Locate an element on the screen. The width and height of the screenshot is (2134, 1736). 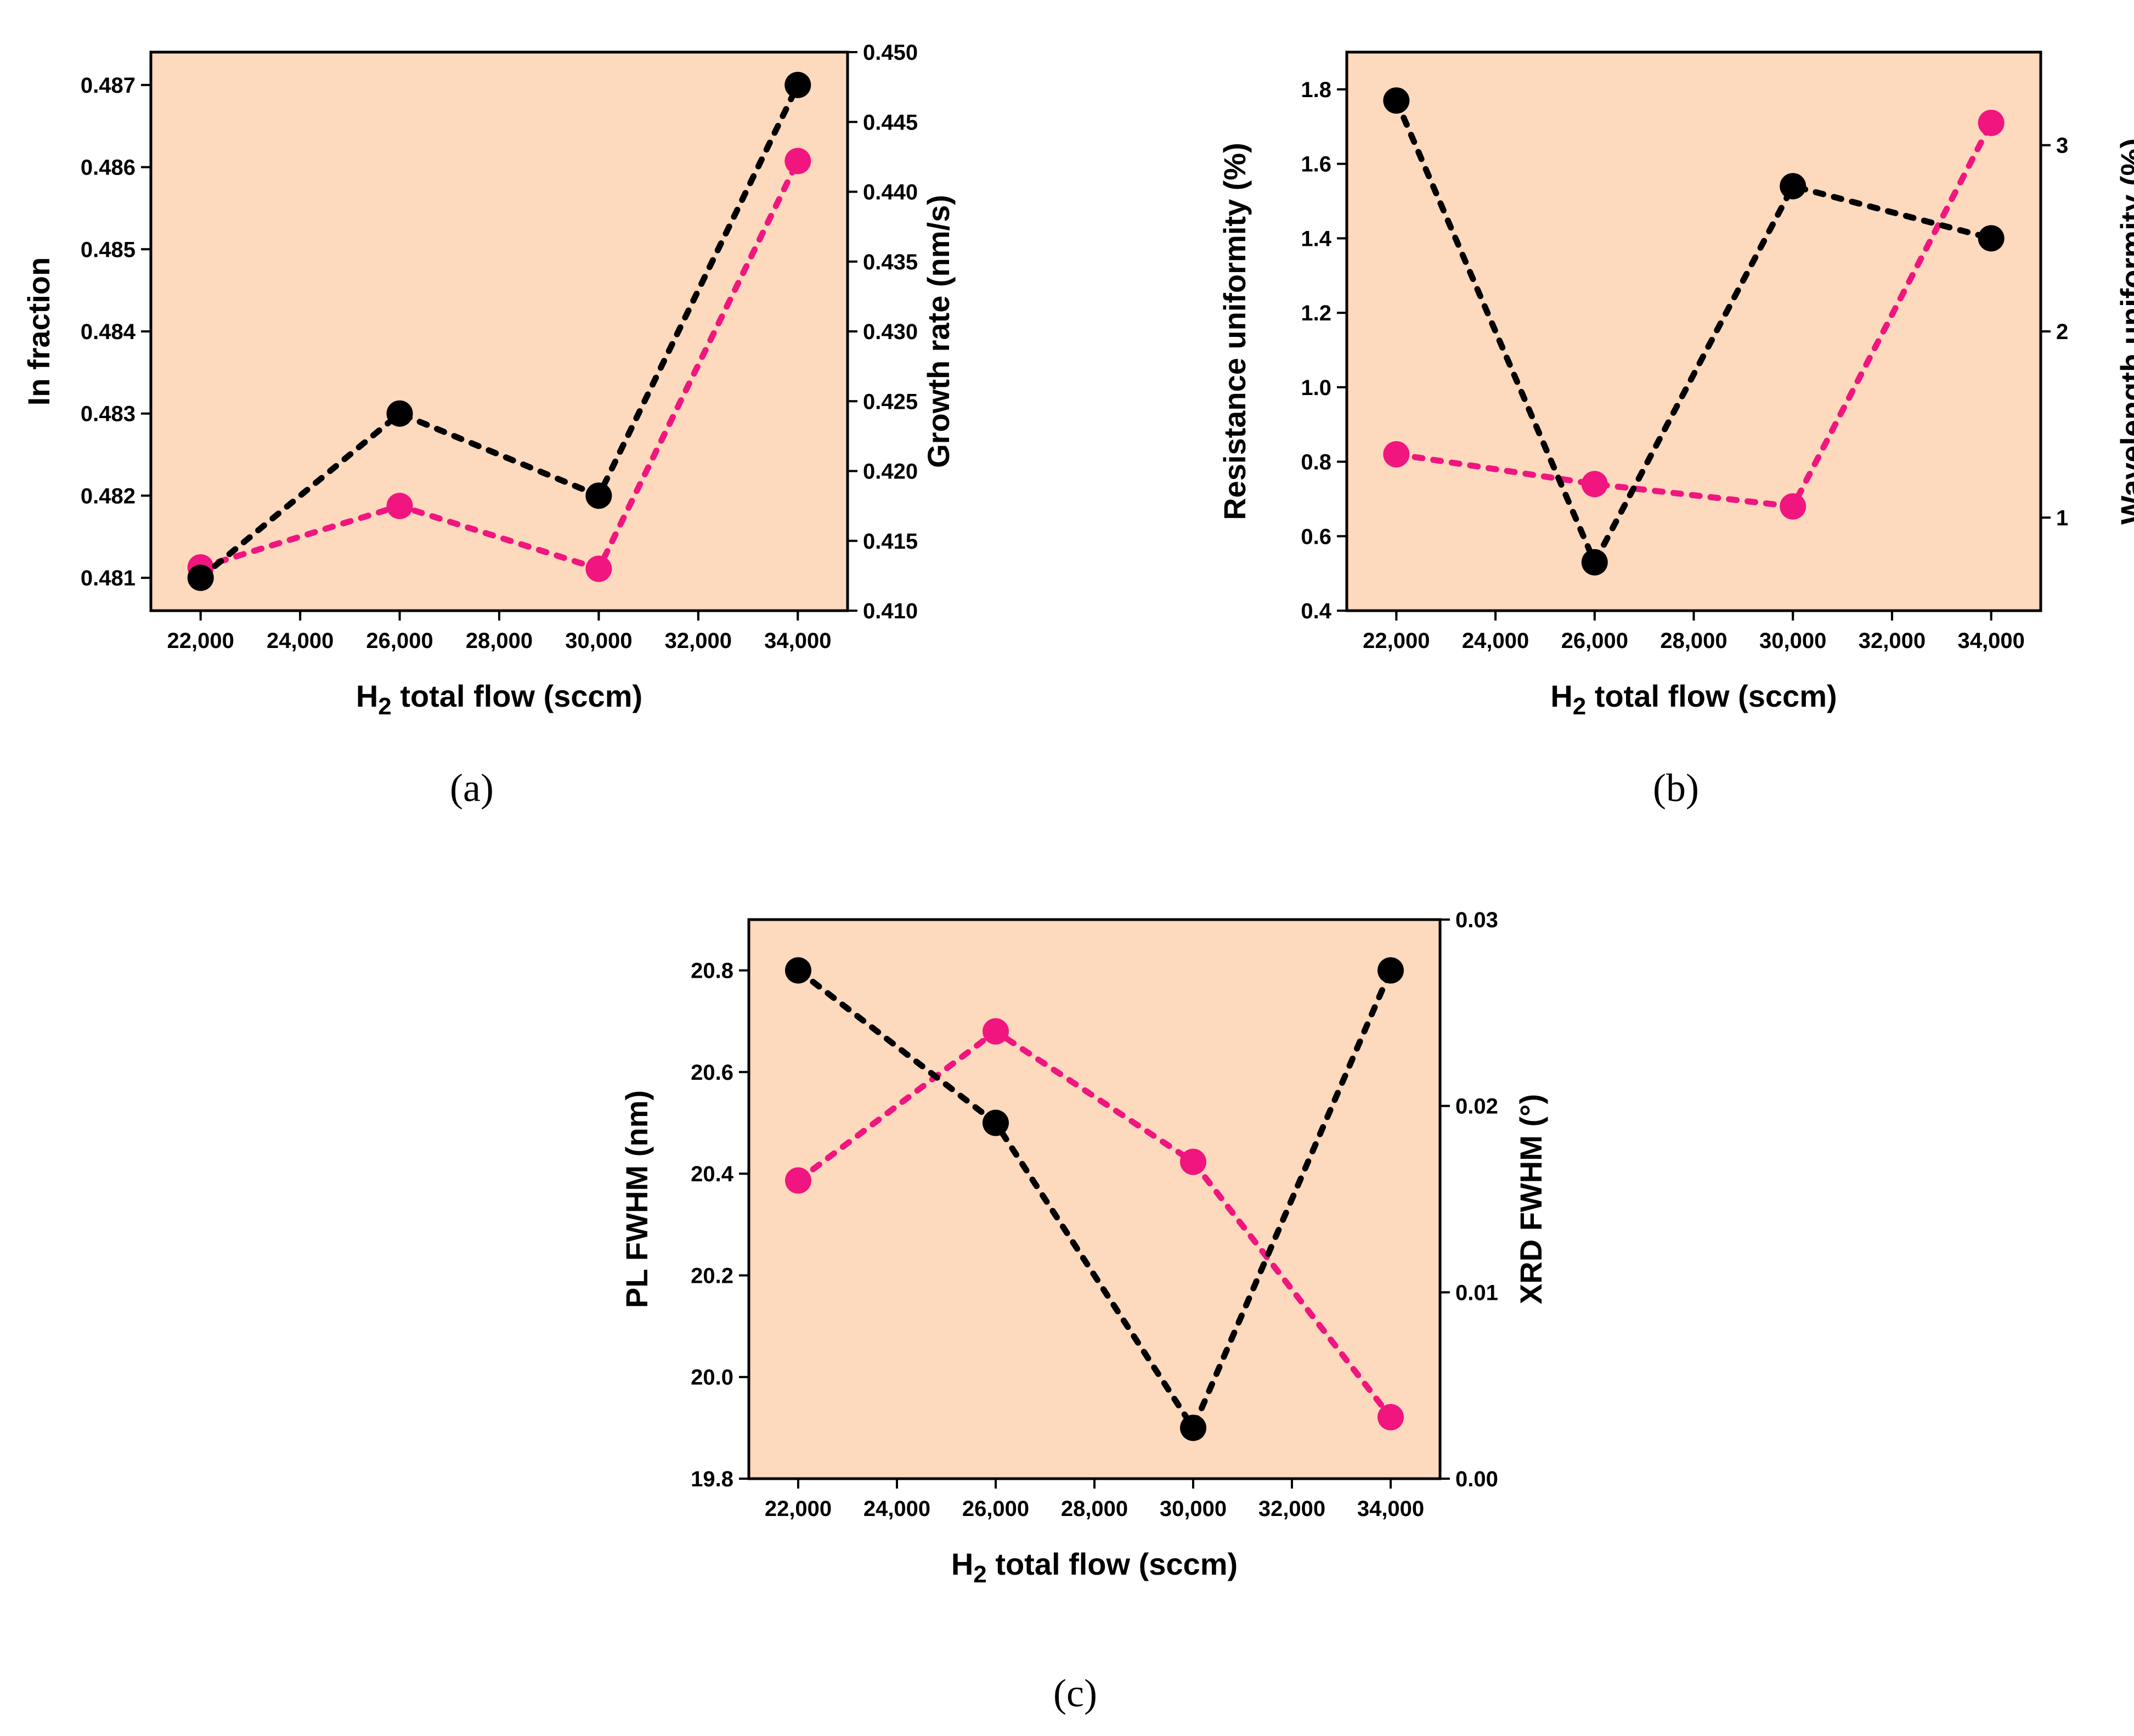
y-right-axis-label: Wavelength uniformity (%) is located at coordinates (2124, 331).